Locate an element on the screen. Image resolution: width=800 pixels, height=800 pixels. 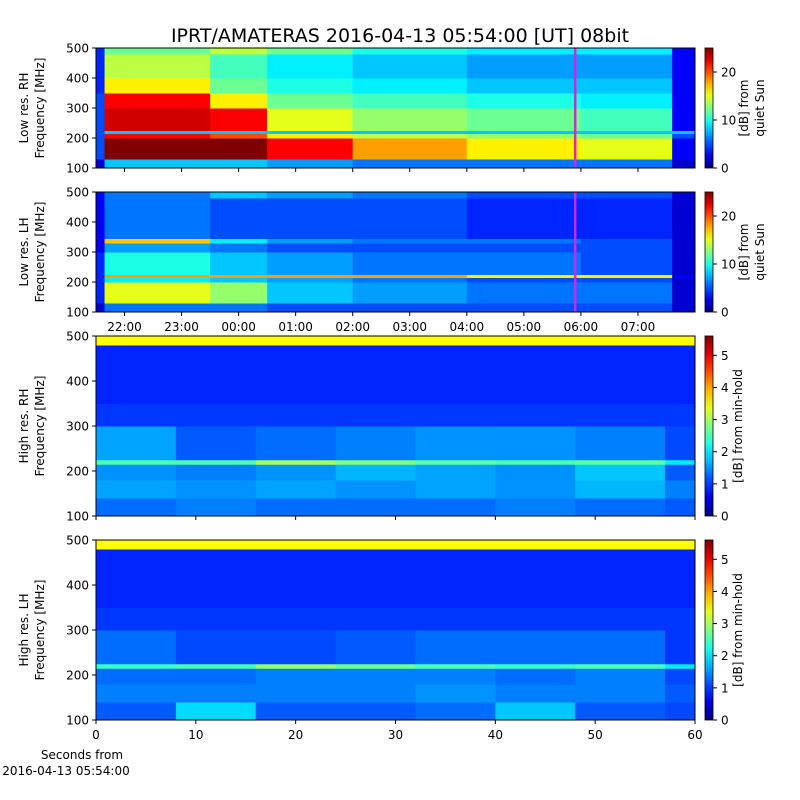
colorbar-tick-label: 5 is located at coordinates (725, 356).